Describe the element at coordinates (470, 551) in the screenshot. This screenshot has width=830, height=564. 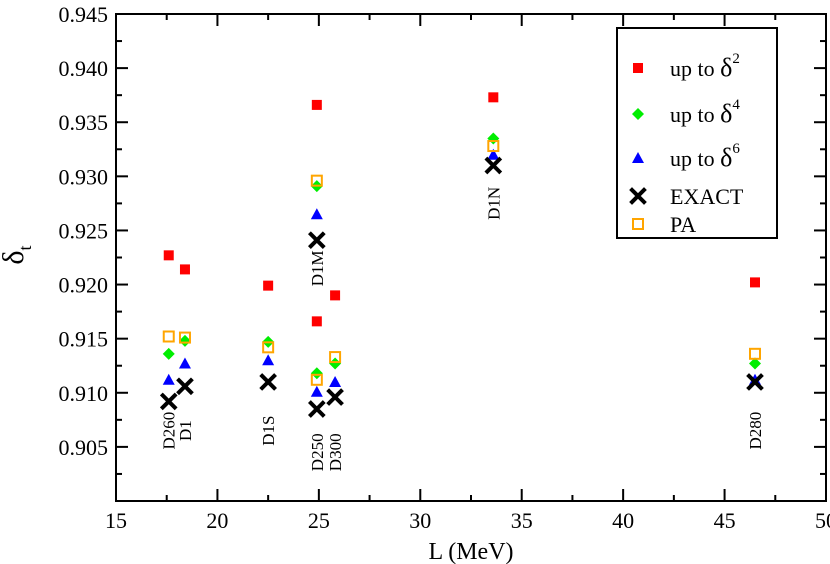
I see `x-axis-title: L (MeV)` at that location.